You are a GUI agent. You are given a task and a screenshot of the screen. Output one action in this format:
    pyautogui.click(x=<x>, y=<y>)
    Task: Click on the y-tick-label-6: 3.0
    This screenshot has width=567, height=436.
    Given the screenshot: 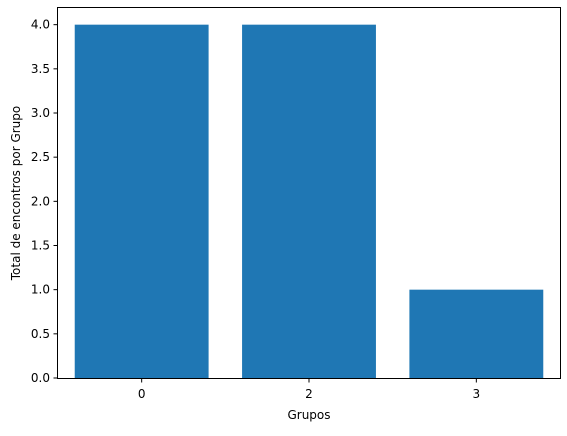 What is the action you would take?
    pyautogui.click(x=40, y=113)
    